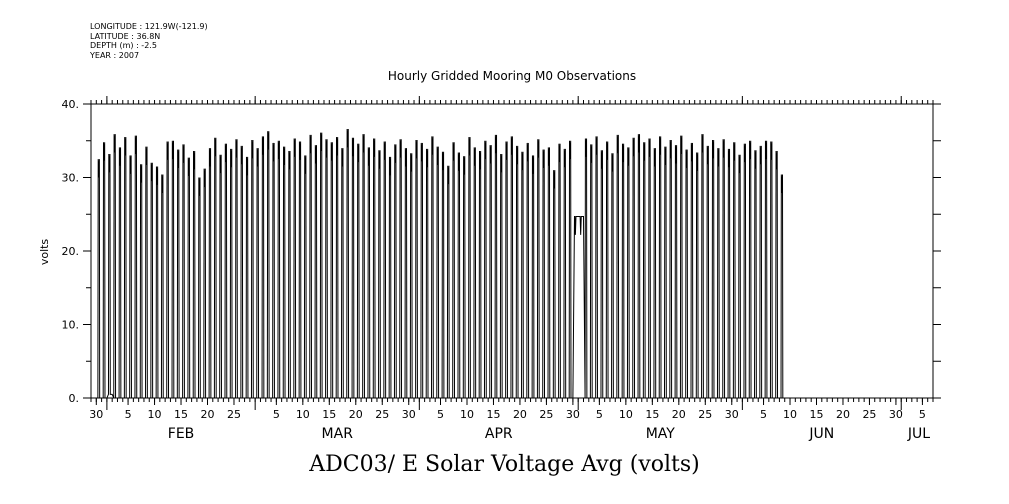 This screenshot has height=504, width=1009. What do you see at coordinates (499, 434) in the screenshot?
I see `month-label: APR` at bounding box center [499, 434].